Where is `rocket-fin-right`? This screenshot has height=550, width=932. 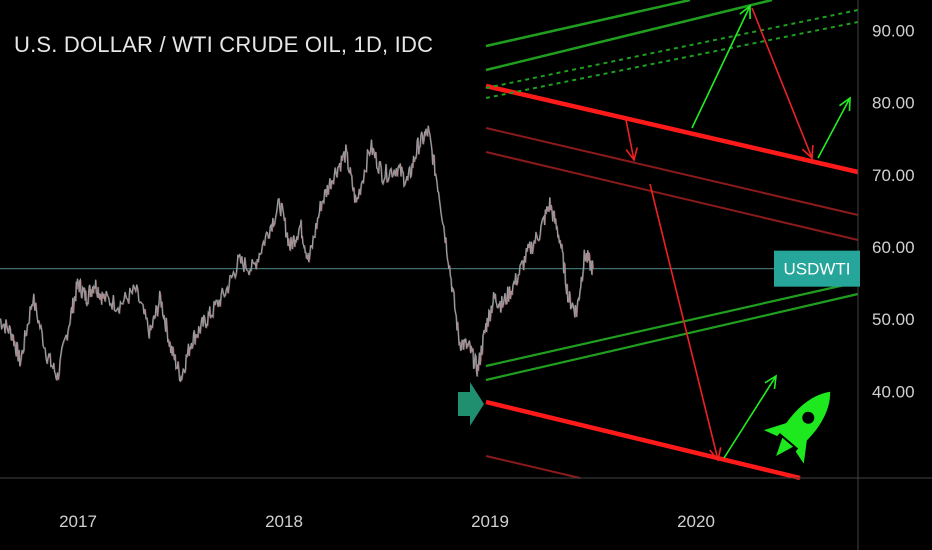 rocket-fin-right is located at coordinates (801, 450).